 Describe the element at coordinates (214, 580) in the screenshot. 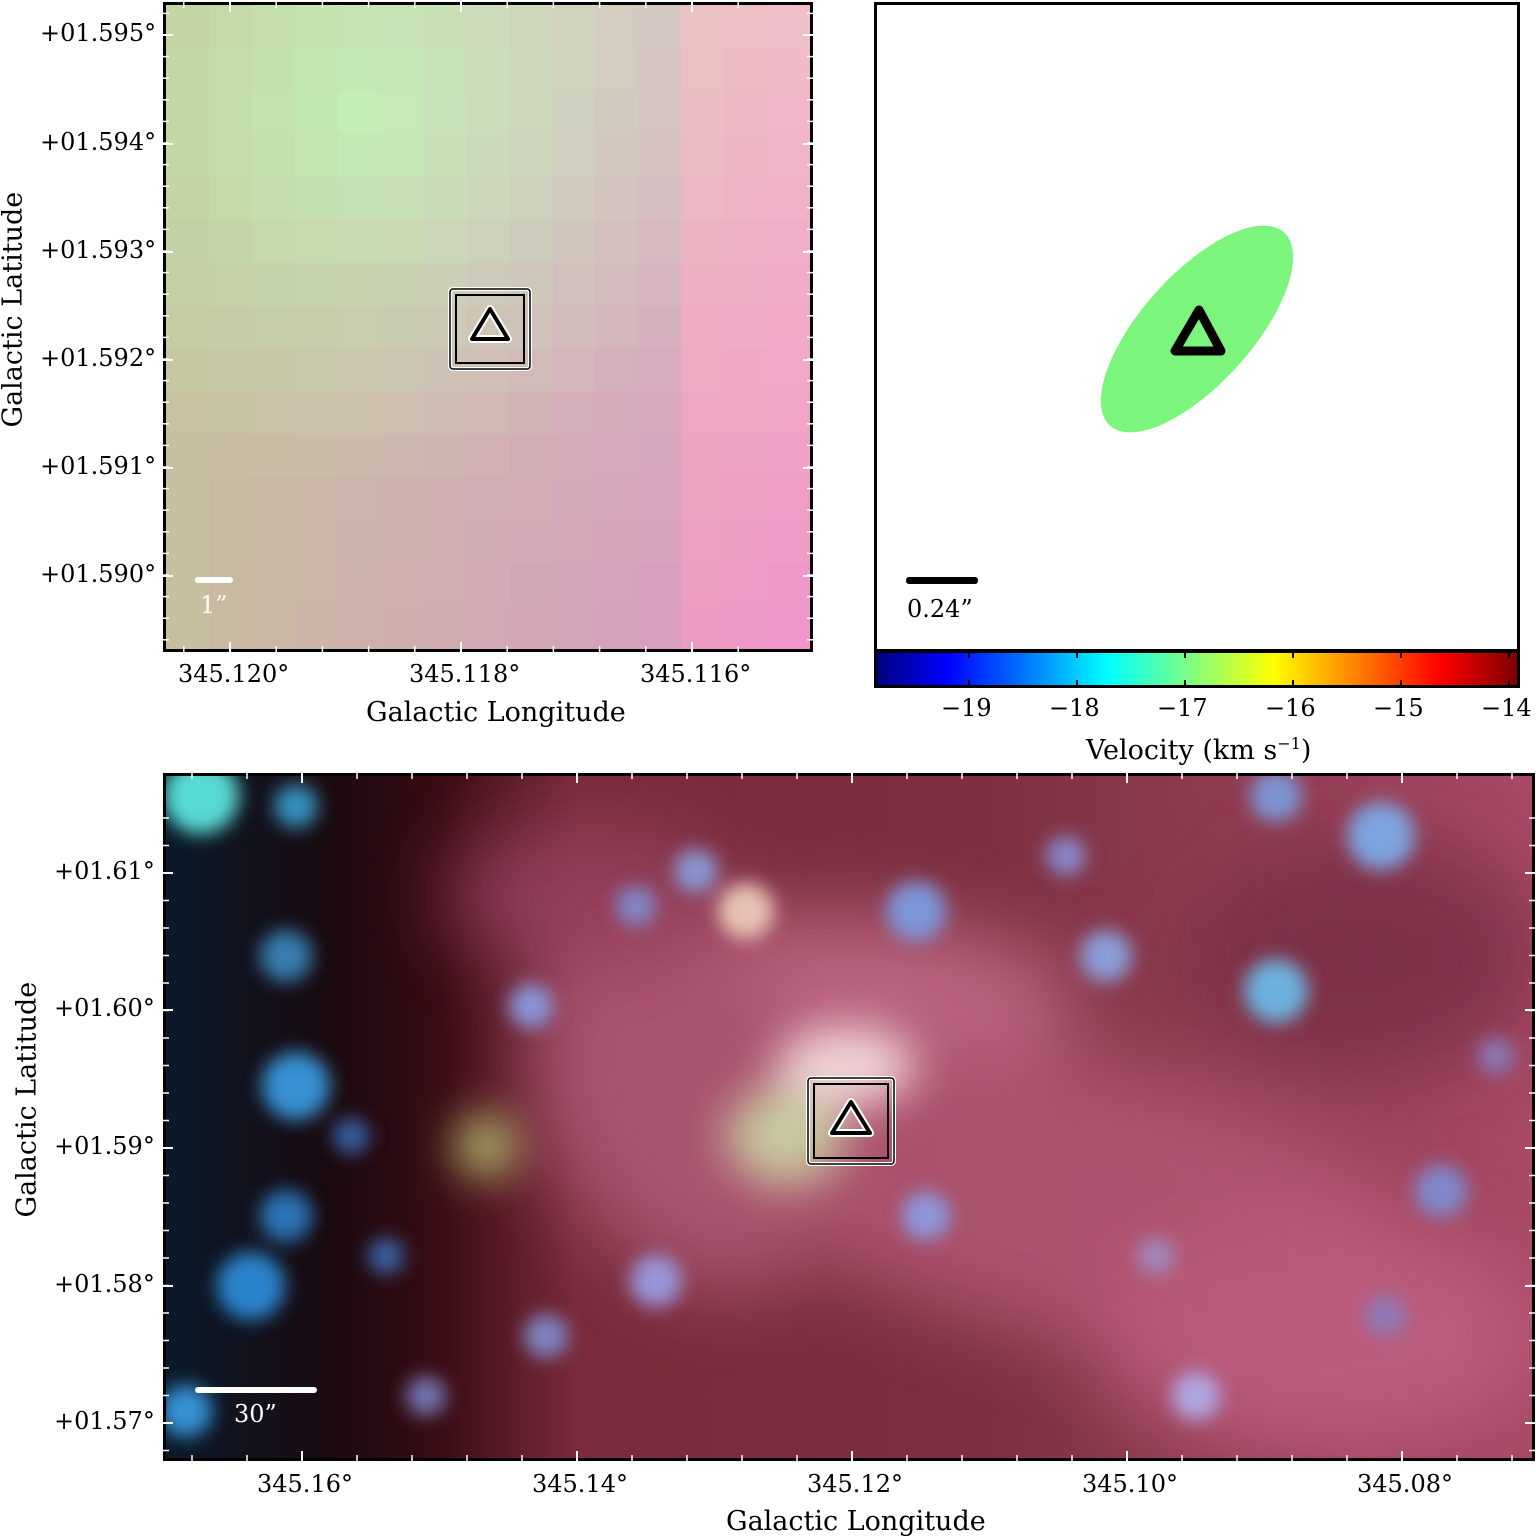

I see `scalebar-line` at that location.